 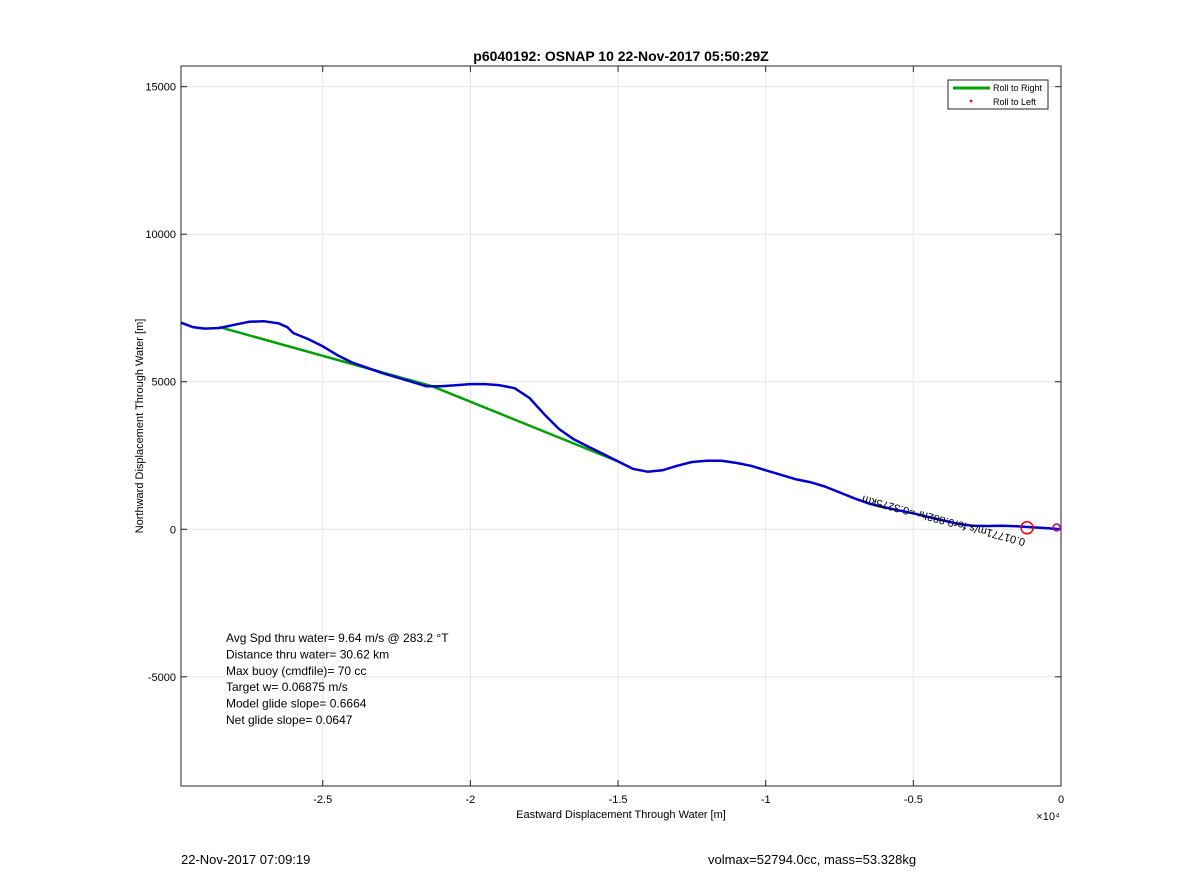 I want to click on legend: Roll to Right Roll to Left, so click(x=998, y=94).